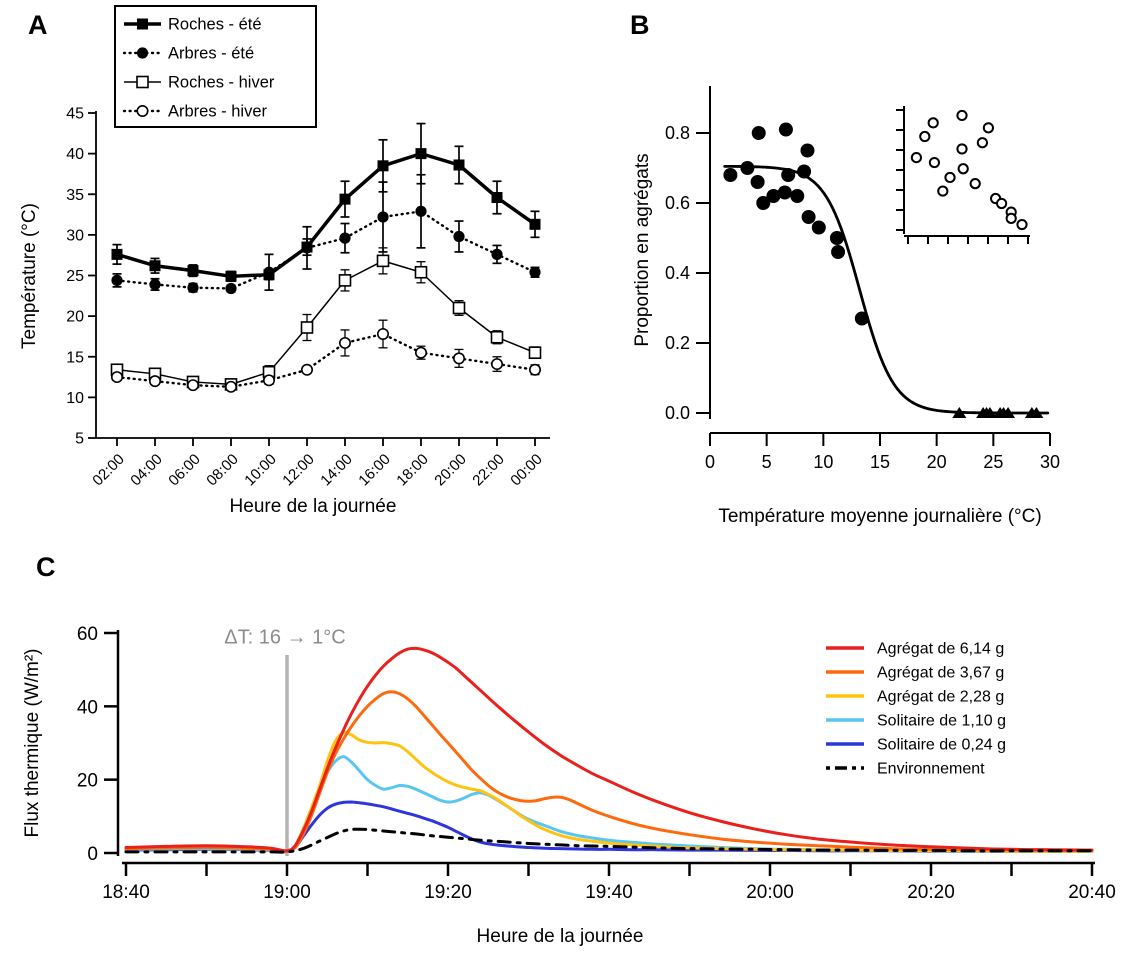 This screenshot has width=1126, height=973. What do you see at coordinates (75, 276) in the screenshot?
I see `panel-a-y-tick-label: 25` at bounding box center [75, 276].